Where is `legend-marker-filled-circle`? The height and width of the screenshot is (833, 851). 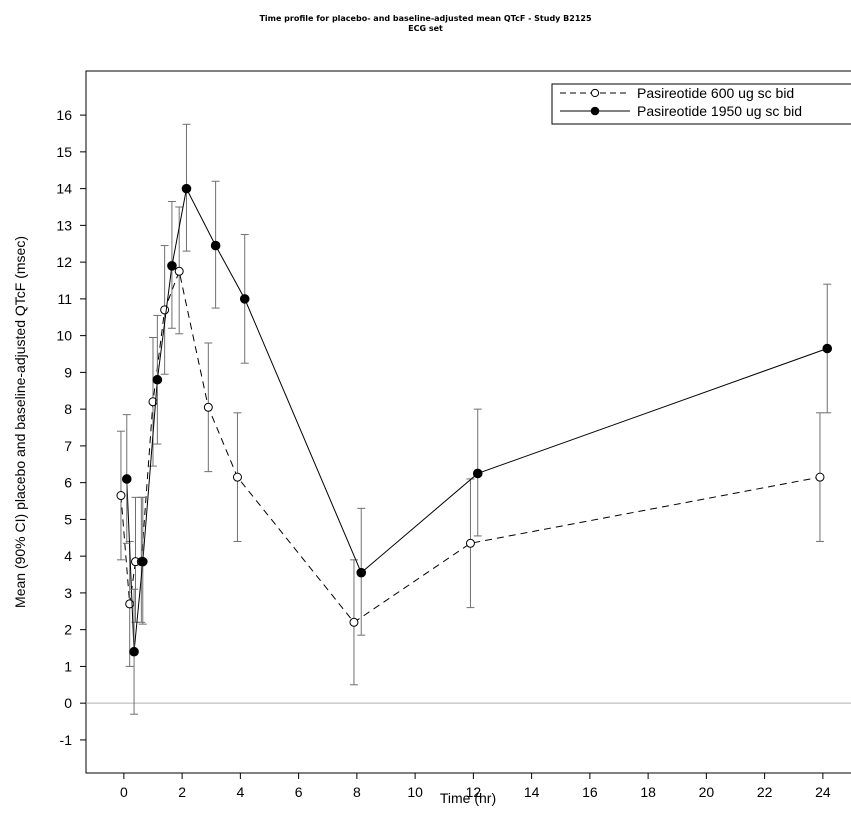 legend-marker-filled-circle is located at coordinates (595, 111).